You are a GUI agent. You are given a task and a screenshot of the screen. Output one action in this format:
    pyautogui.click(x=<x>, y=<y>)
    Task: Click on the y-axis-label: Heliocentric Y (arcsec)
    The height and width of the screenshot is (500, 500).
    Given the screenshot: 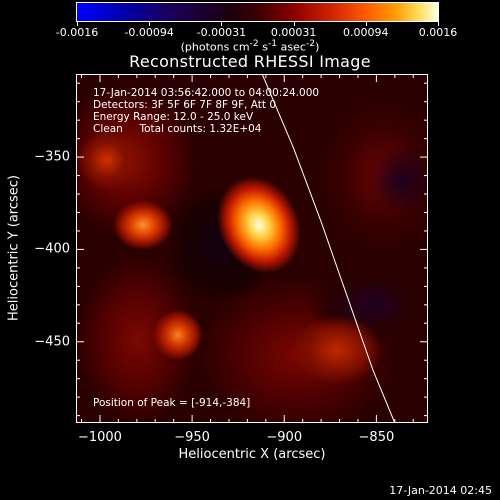 What is the action you would take?
    pyautogui.click(x=14, y=248)
    